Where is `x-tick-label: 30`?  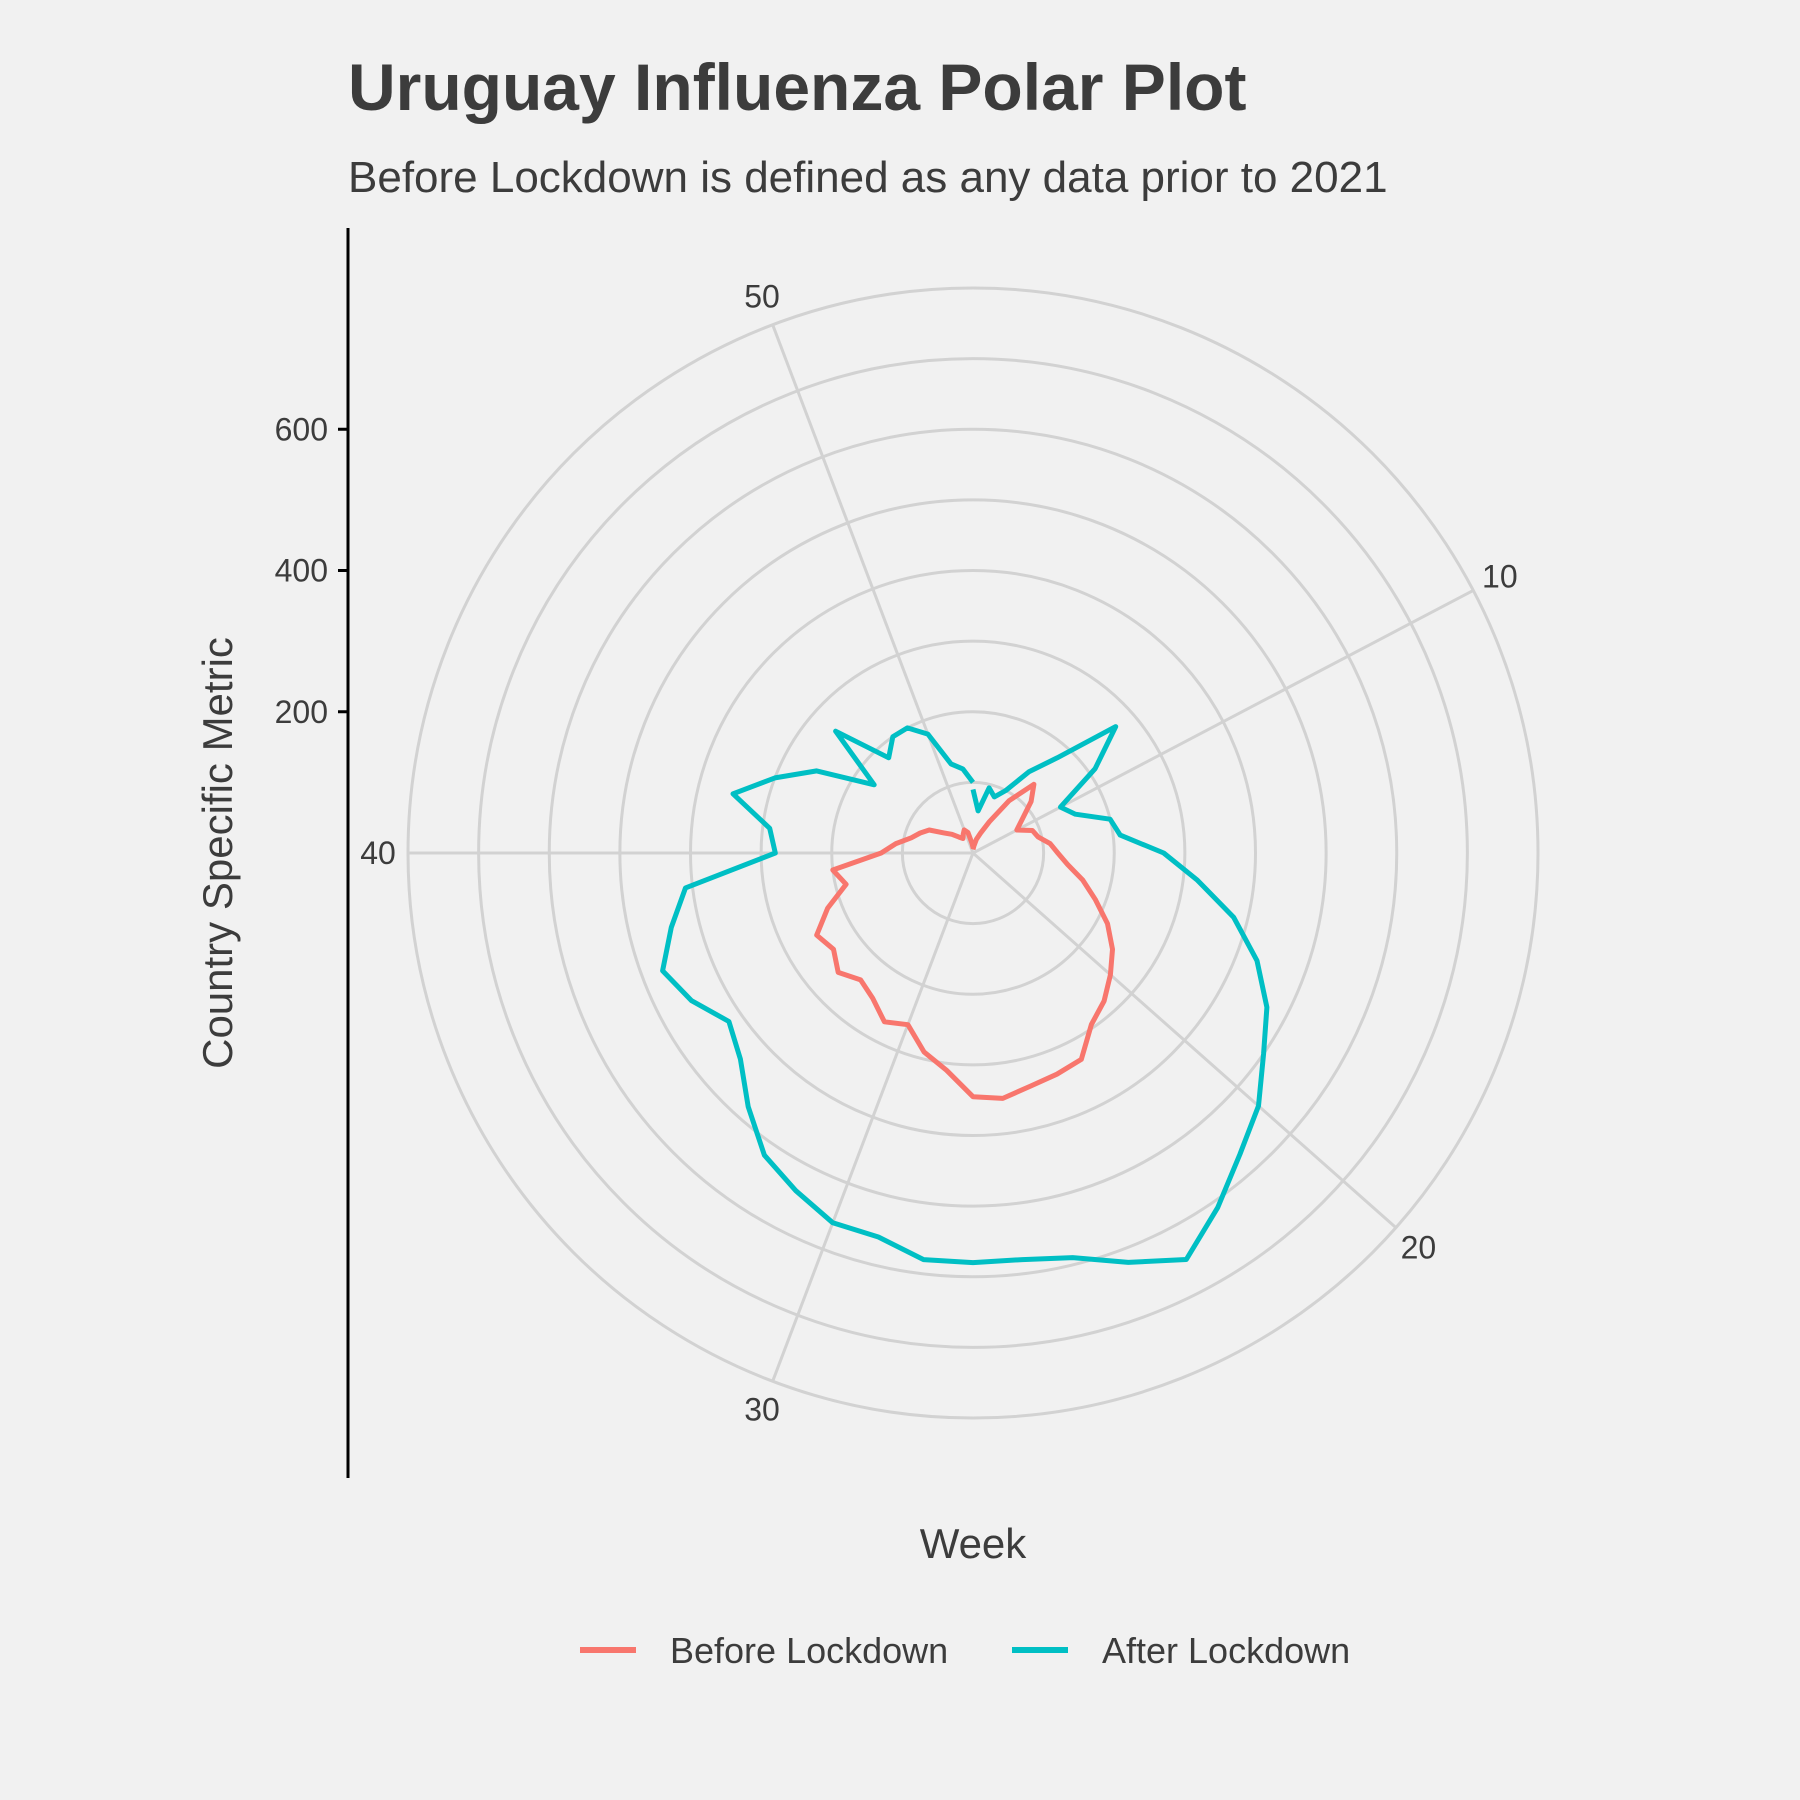 x-tick-label: 30 is located at coordinates (762, 1409).